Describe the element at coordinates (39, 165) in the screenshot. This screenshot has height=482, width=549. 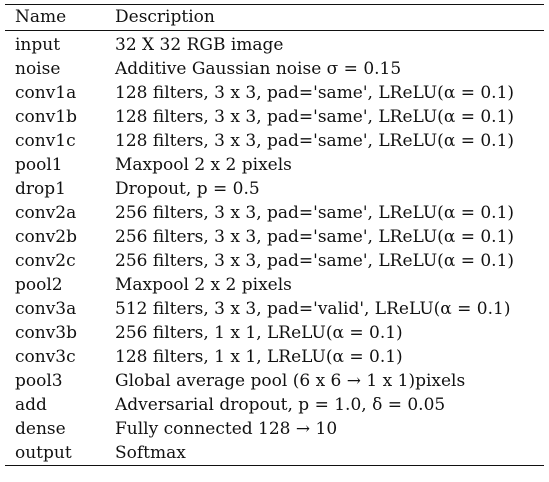
I see `layer-name-cell: pool1` at that location.